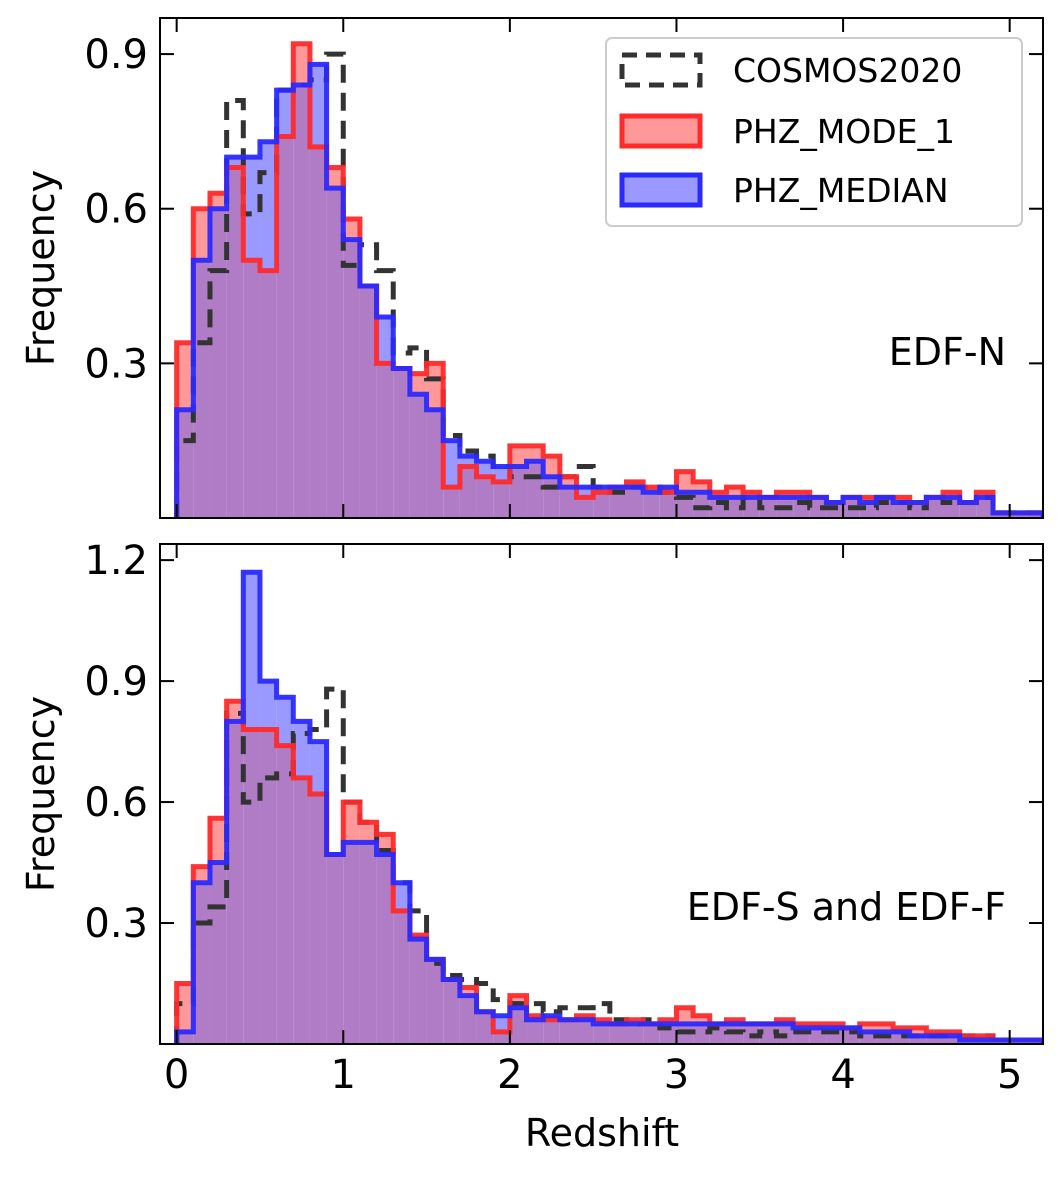 The width and height of the screenshot is (1063, 1179). Describe the element at coordinates (509, 1075) in the screenshot. I see `x-tick-label-edf-s-edf-f-2: 2` at that location.